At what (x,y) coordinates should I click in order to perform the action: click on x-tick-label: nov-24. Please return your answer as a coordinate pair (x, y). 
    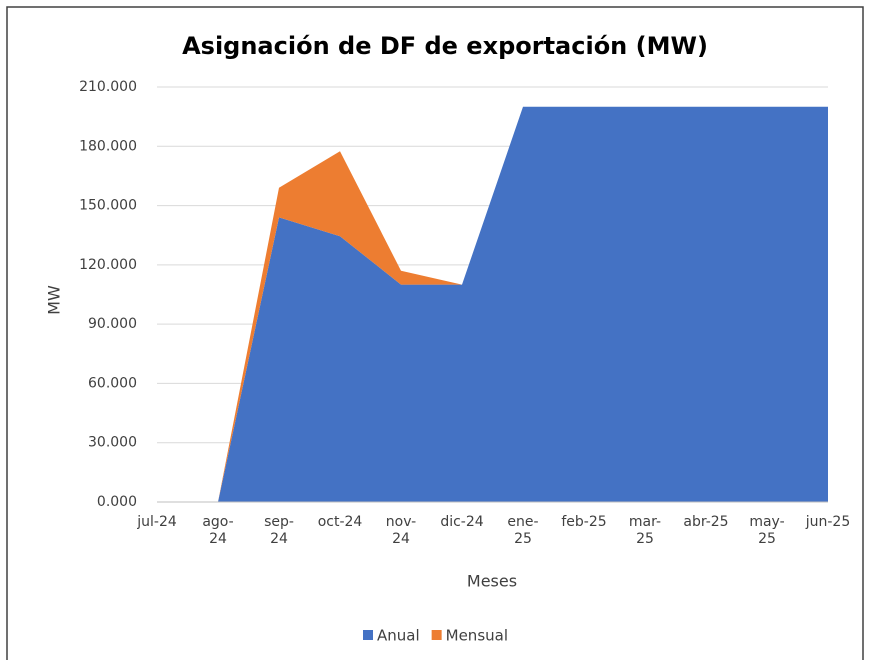
    Looking at the image, I should click on (401, 530).